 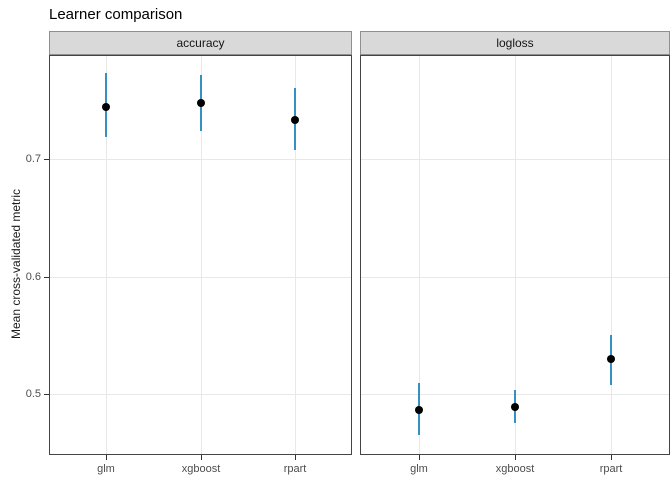 I want to click on facet-strip-label: logloss, so click(x=515, y=43).